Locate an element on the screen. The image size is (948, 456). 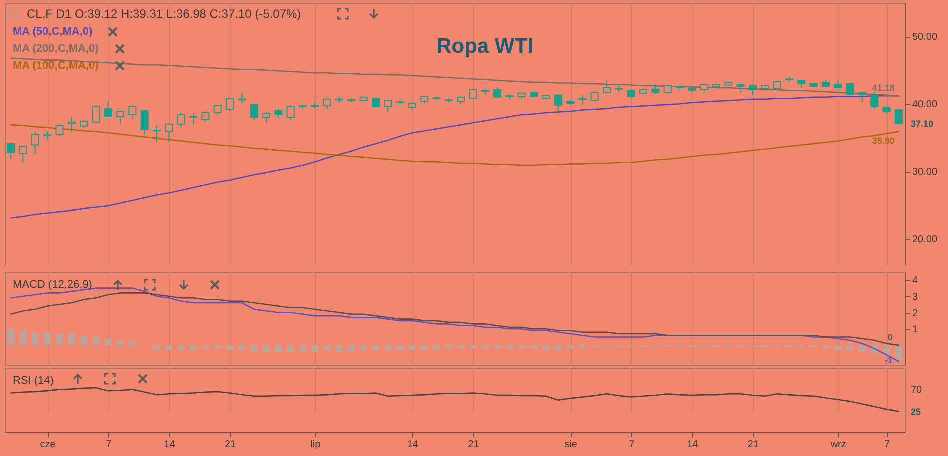
data-label: 35.90 is located at coordinates (883, 141).